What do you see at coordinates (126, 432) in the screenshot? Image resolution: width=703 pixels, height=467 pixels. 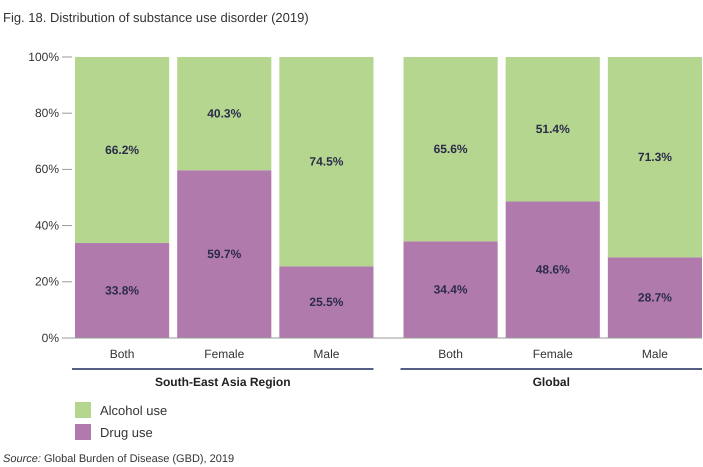 I see `legend-label: Drug use` at bounding box center [126, 432].